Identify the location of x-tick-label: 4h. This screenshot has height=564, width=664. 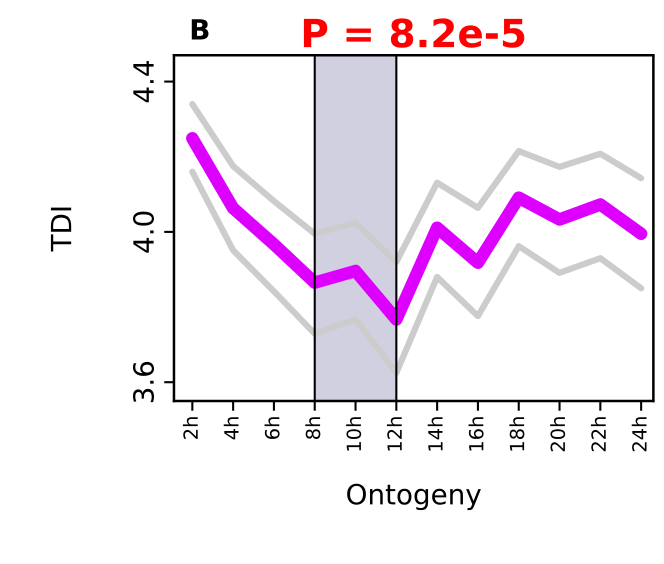
(231, 428).